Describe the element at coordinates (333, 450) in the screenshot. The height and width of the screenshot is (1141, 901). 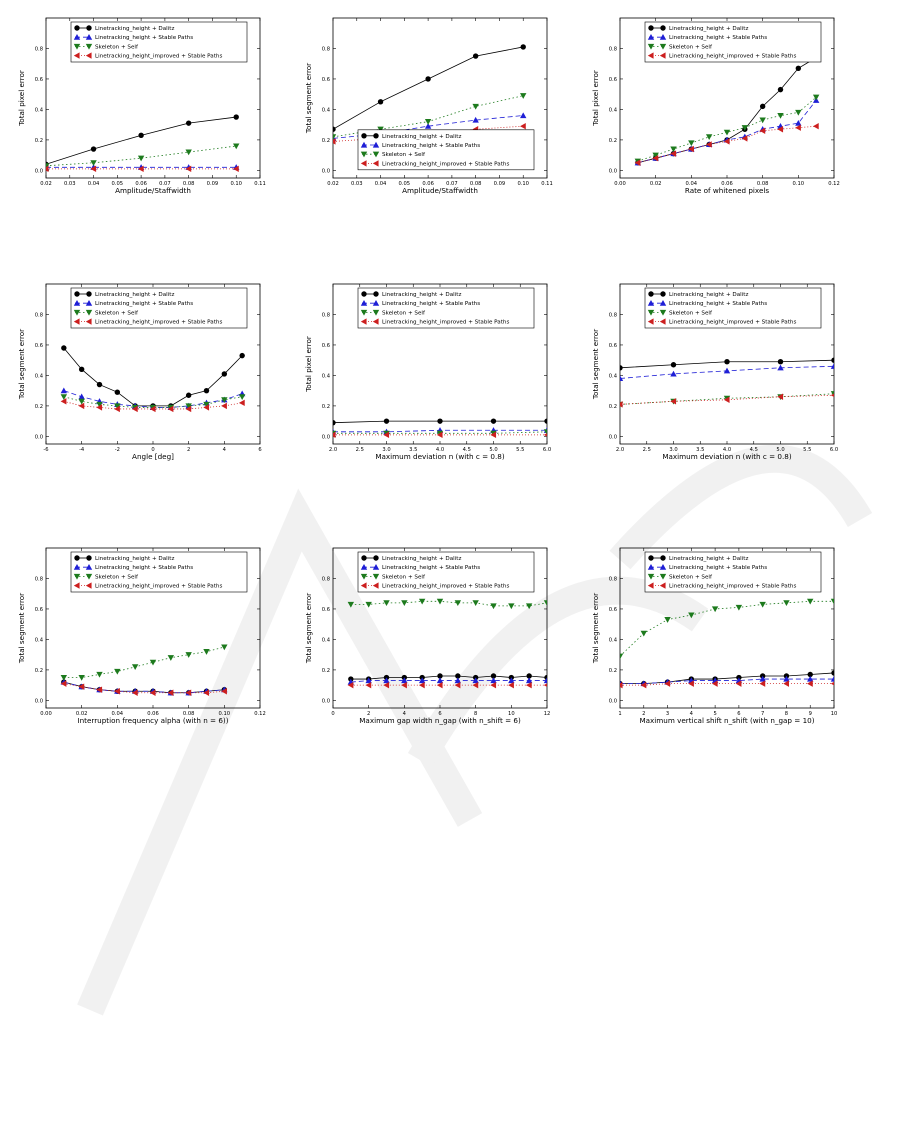
I see `x-tick-label: 2.0` at that location.